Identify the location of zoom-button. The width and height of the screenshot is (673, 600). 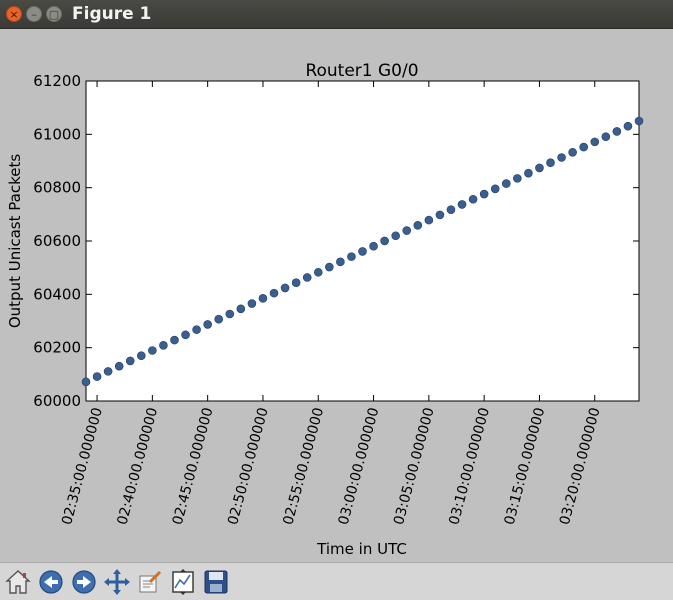
(150, 582).